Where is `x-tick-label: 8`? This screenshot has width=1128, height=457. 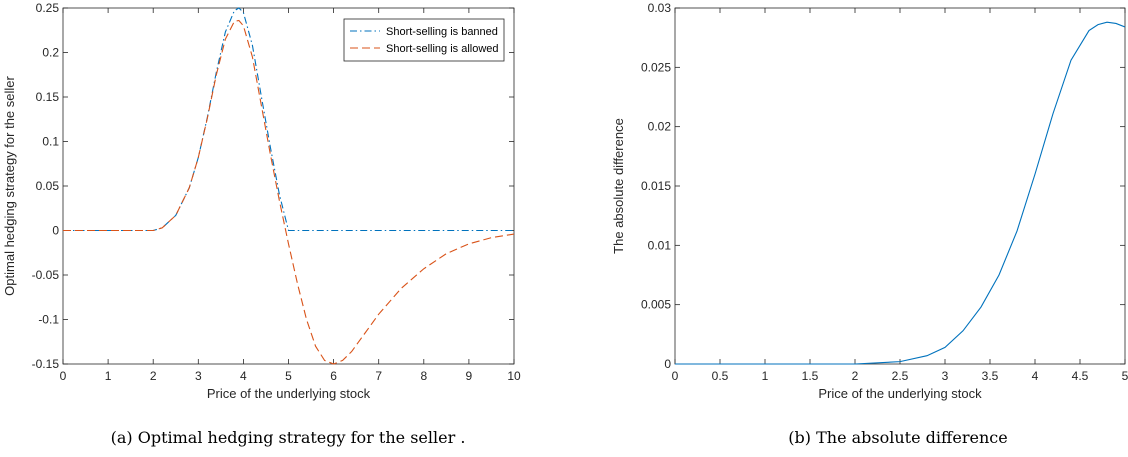
x-tick-label: 8 is located at coordinates (423, 376).